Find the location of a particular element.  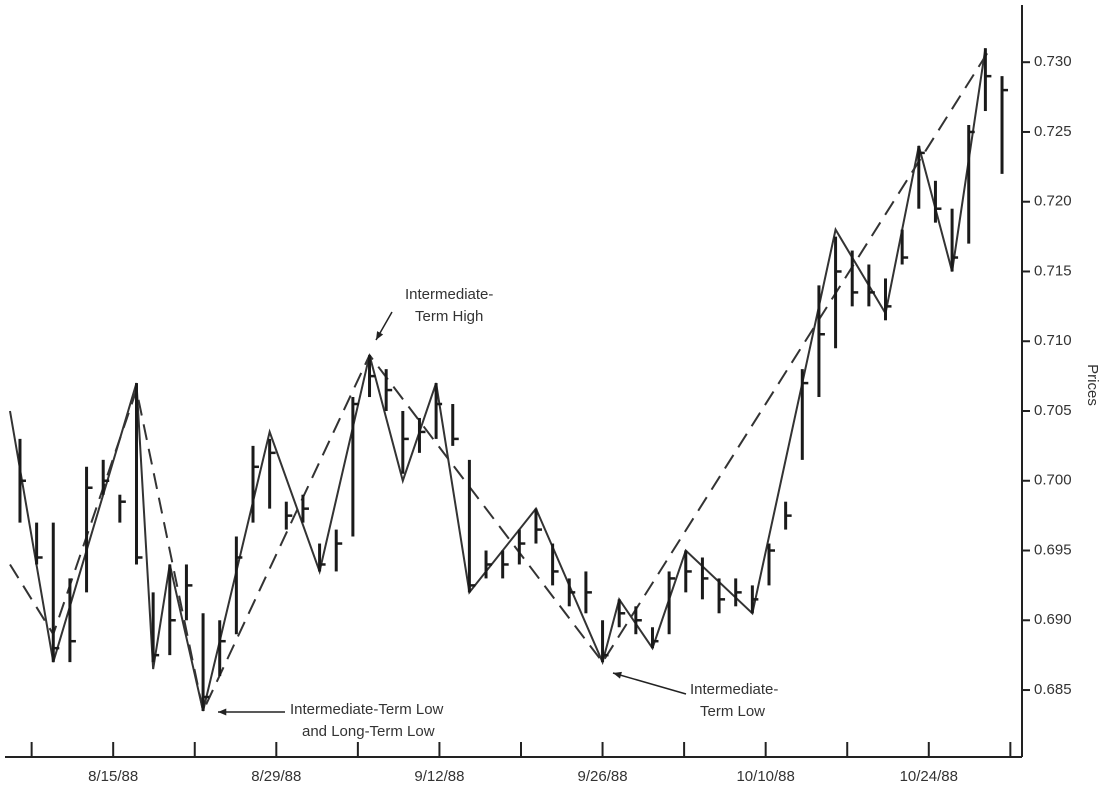

x-tick-label: 10/24/88 is located at coordinates (929, 776).